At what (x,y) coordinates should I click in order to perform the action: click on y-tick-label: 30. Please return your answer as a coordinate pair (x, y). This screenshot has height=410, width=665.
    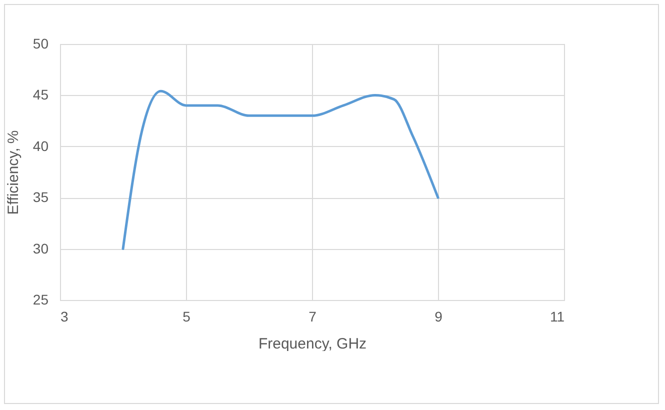
    Looking at the image, I should click on (40, 248).